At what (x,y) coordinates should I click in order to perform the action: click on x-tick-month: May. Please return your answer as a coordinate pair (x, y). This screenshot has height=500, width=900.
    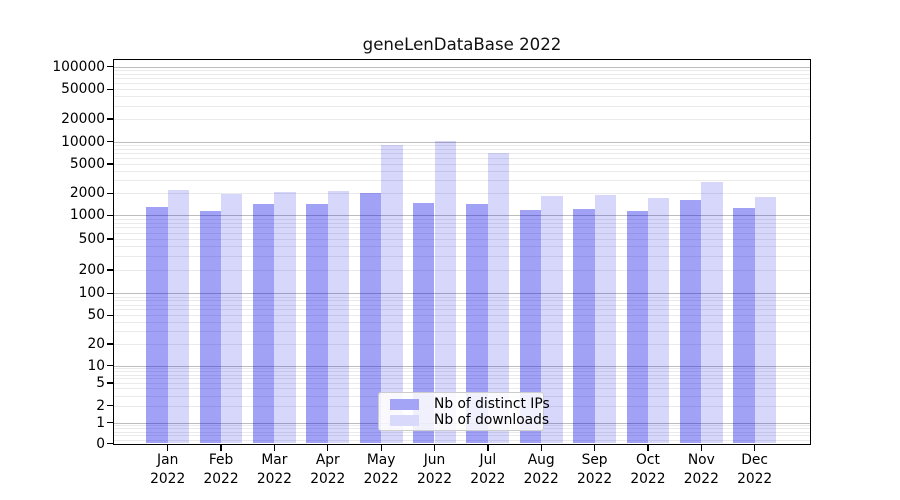
    Looking at the image, I should click on (381, 460).